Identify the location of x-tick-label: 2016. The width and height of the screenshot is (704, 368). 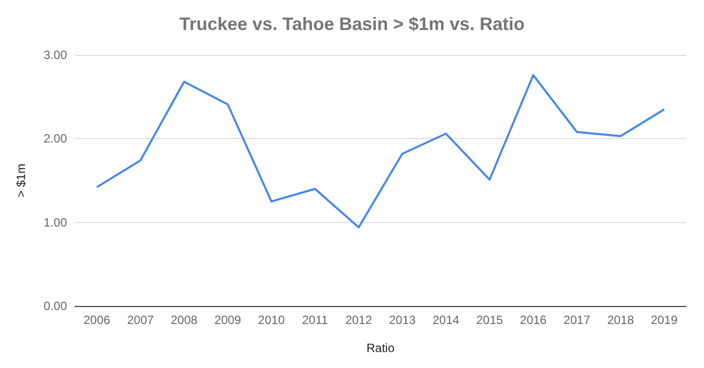
(533, 320).